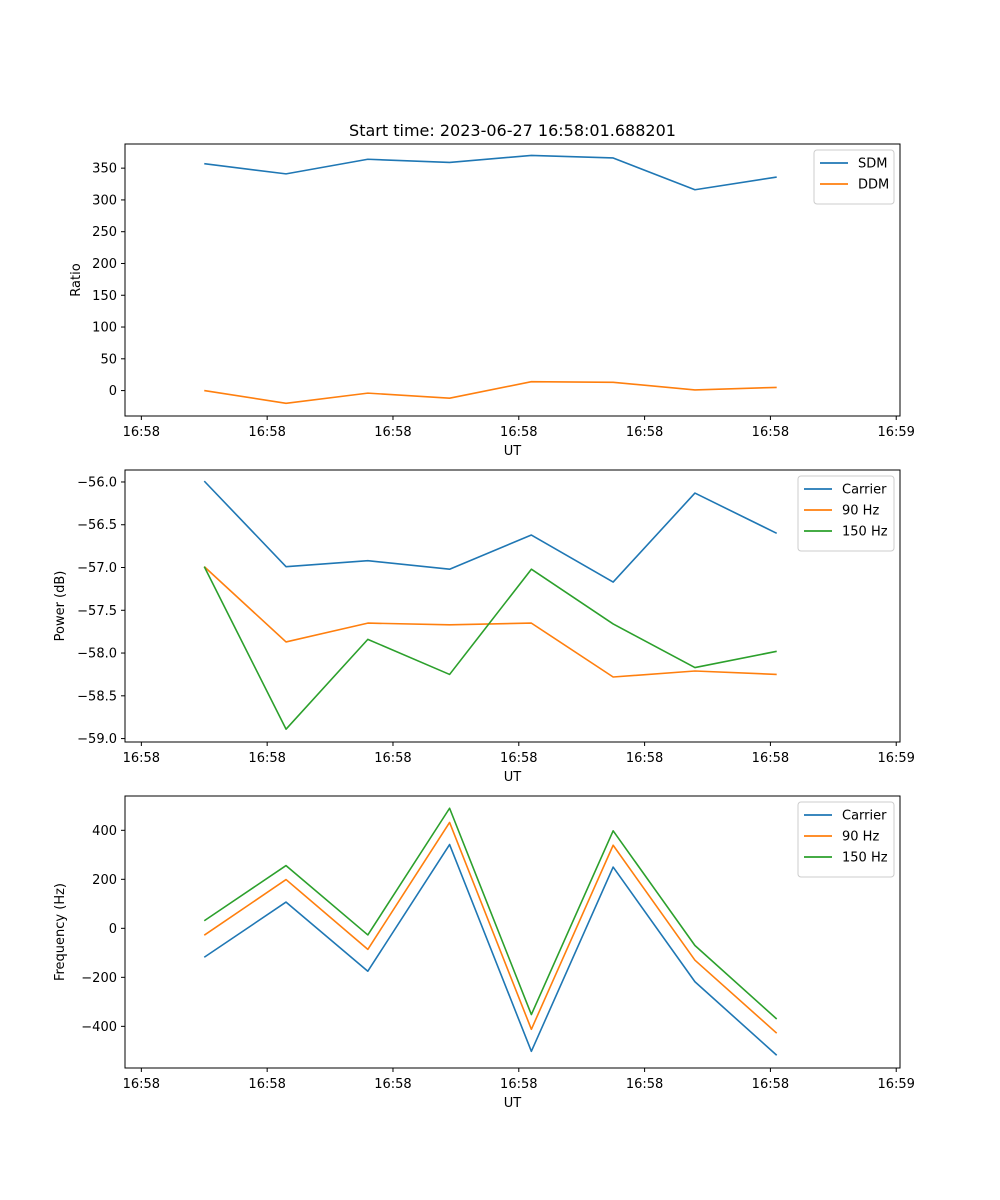 This screenshot has width=1000, height=1200. I want to click on y-tick-label: 350, so click(104, 169).